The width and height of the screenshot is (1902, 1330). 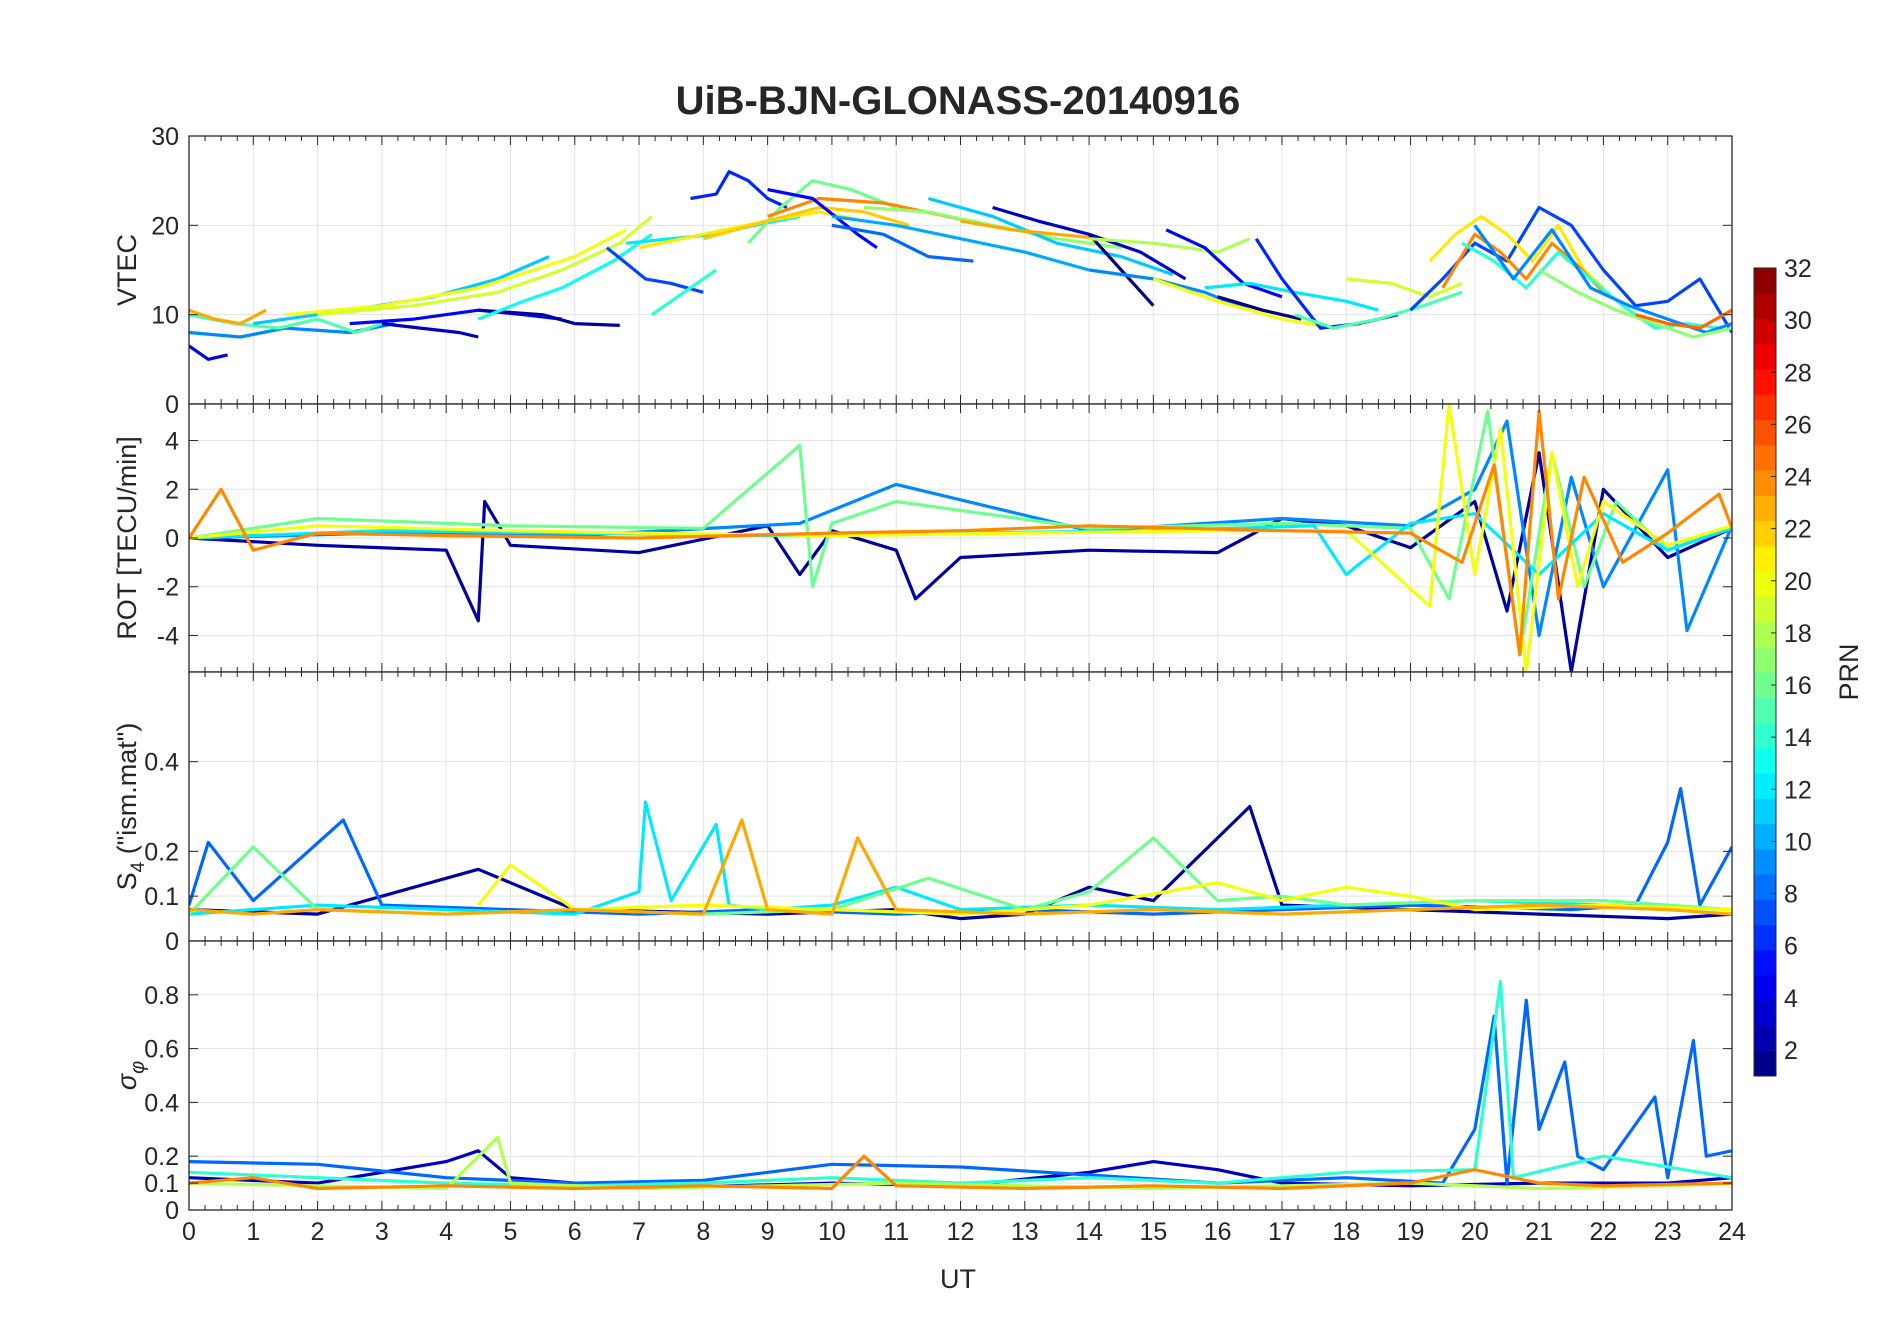 I want to click on x-tick-label: 7, so click(x=639, y=1232).